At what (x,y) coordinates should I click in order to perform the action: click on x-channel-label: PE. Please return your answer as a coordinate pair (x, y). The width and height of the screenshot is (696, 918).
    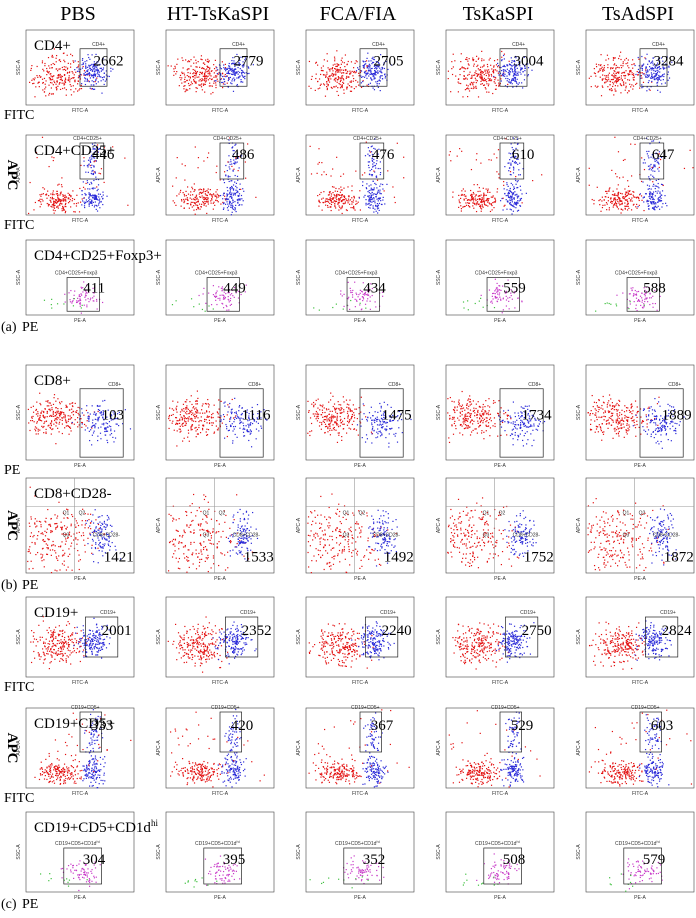
    Looking at the image, I should click on (30, 327).